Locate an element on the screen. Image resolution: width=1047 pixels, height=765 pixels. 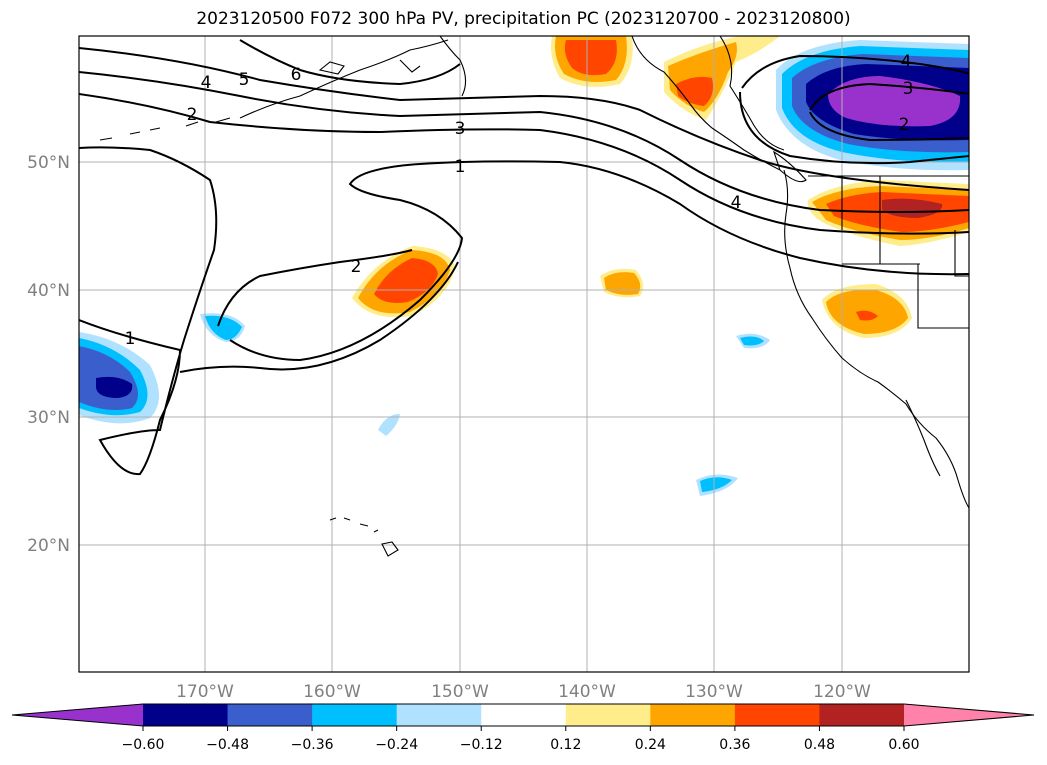
lon-label: 160°W is located at coordinates (332, 692).